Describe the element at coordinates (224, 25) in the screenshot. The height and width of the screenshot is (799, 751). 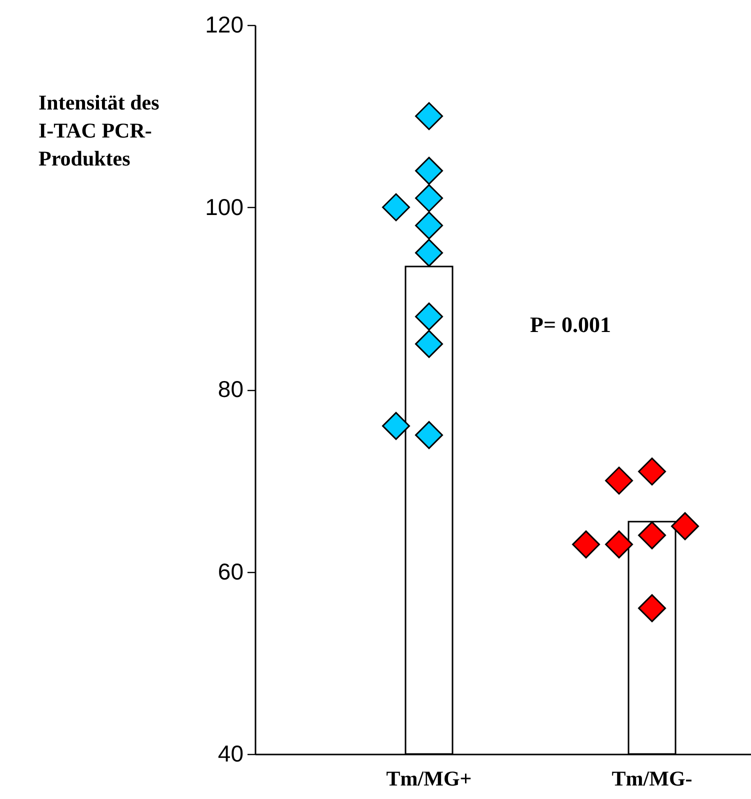
I see `y-tick-label: 120` at that location.